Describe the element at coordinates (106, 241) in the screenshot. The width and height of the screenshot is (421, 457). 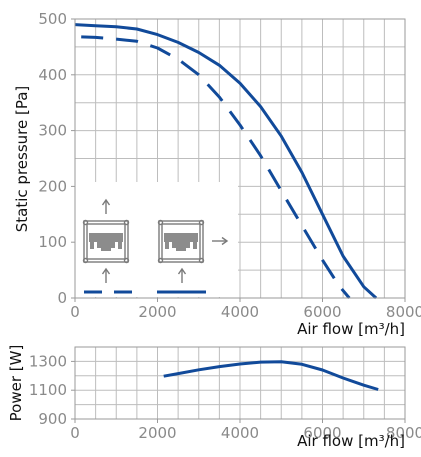
I see `fan-outlet-free-icon` at that location.